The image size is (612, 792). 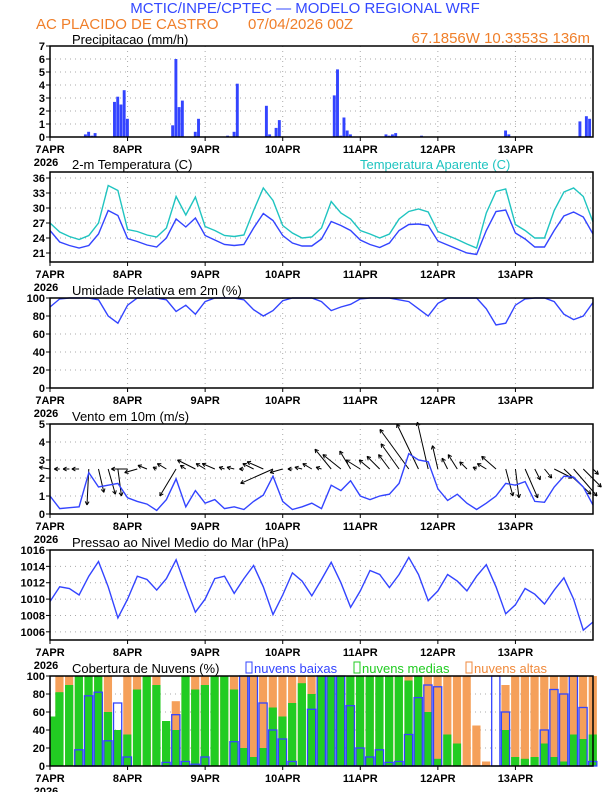 What do you see at coordinates (42, 461) in the screenshot?
I see `y-tick-label: 3` at bounding box center [42, 461].